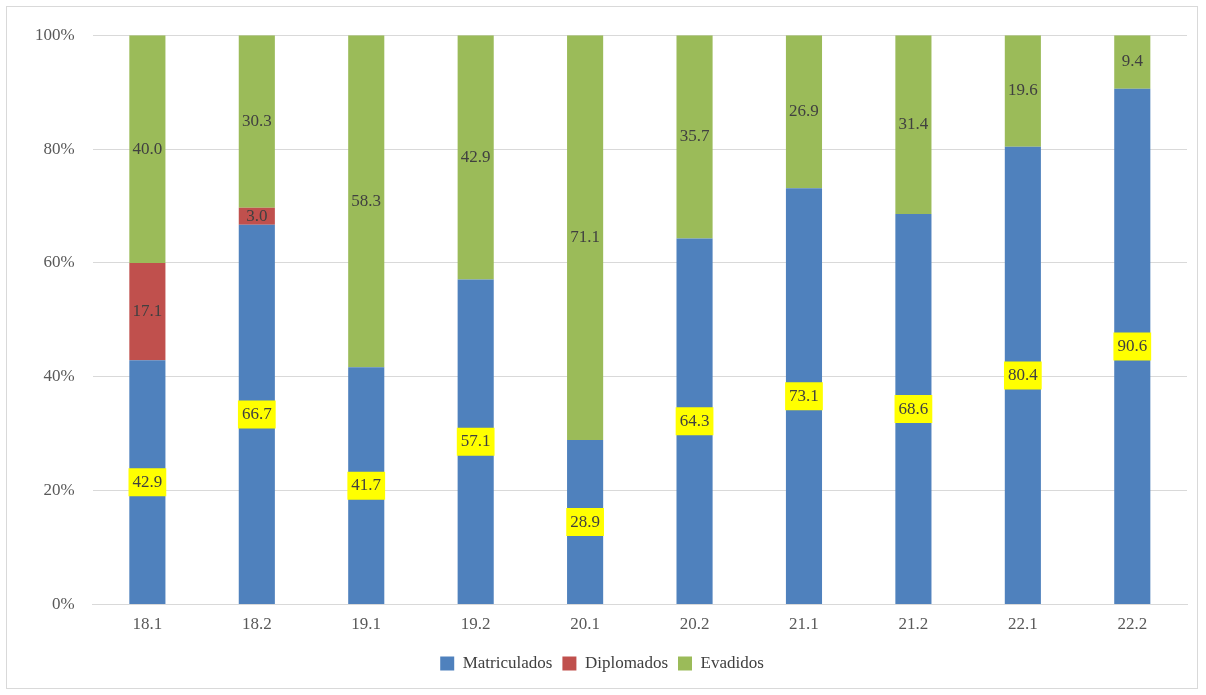  Describe the element at coordinates (63, 604) in the screenshot. I see `y-tick-label: 0%` at that location.